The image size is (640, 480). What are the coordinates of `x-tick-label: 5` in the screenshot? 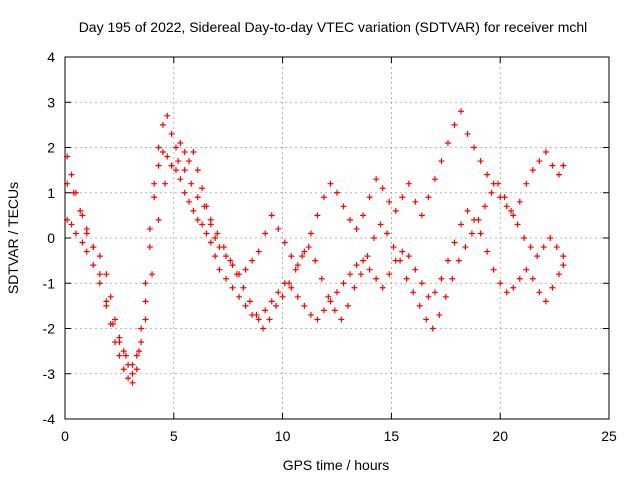 It's located at (174, 436).